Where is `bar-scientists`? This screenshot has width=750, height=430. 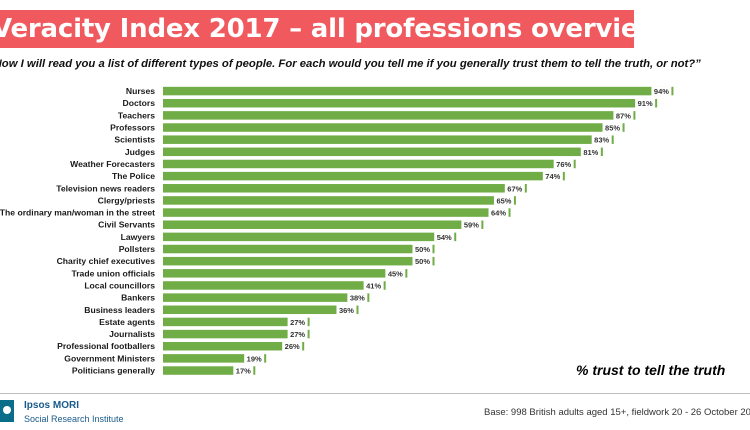
bar-scientists is located at coordinates (388, 139).